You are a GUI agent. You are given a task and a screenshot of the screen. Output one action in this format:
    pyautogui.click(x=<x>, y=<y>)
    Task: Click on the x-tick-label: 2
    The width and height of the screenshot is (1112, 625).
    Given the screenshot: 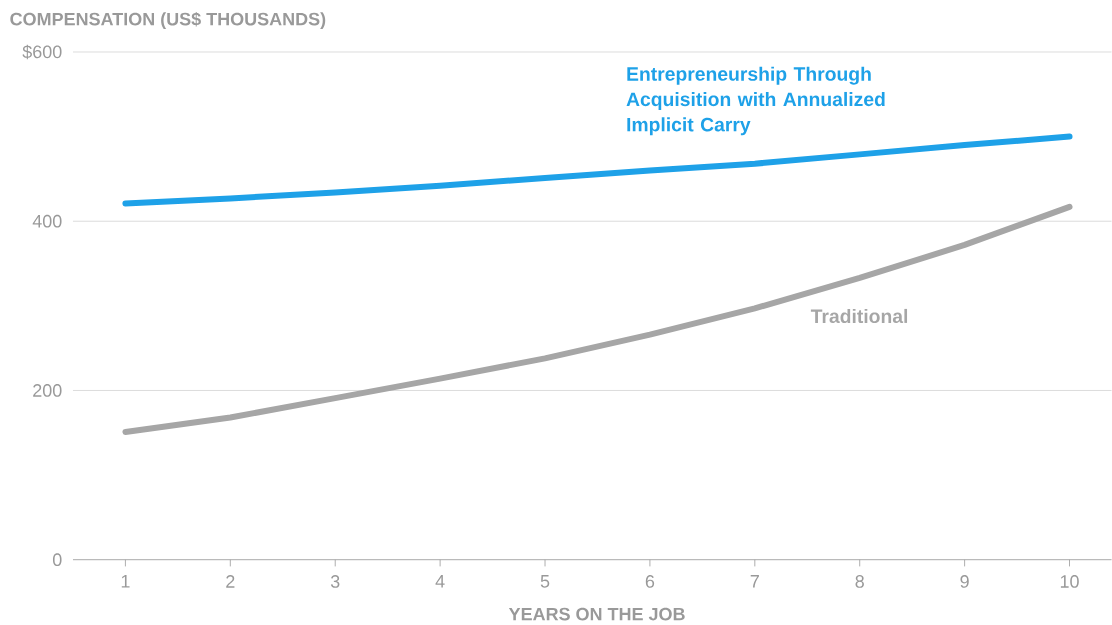 What is the action you would take?
    pyautogui.click(x=230, y=581)
    